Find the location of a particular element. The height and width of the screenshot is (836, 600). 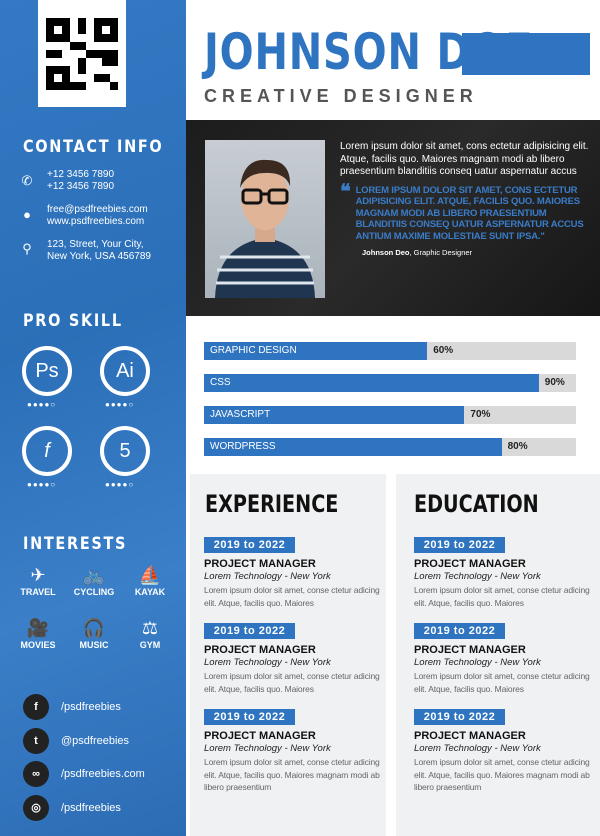

website: www.psdfreebies.com is located at coordinates (96, 221).